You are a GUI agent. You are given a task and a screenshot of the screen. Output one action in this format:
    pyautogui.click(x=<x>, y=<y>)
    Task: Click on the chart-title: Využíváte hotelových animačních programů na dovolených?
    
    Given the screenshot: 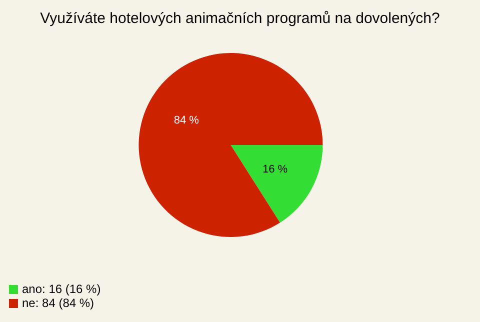 What is the action you would take?
    pyautogui.click(x=240, y=18)
    